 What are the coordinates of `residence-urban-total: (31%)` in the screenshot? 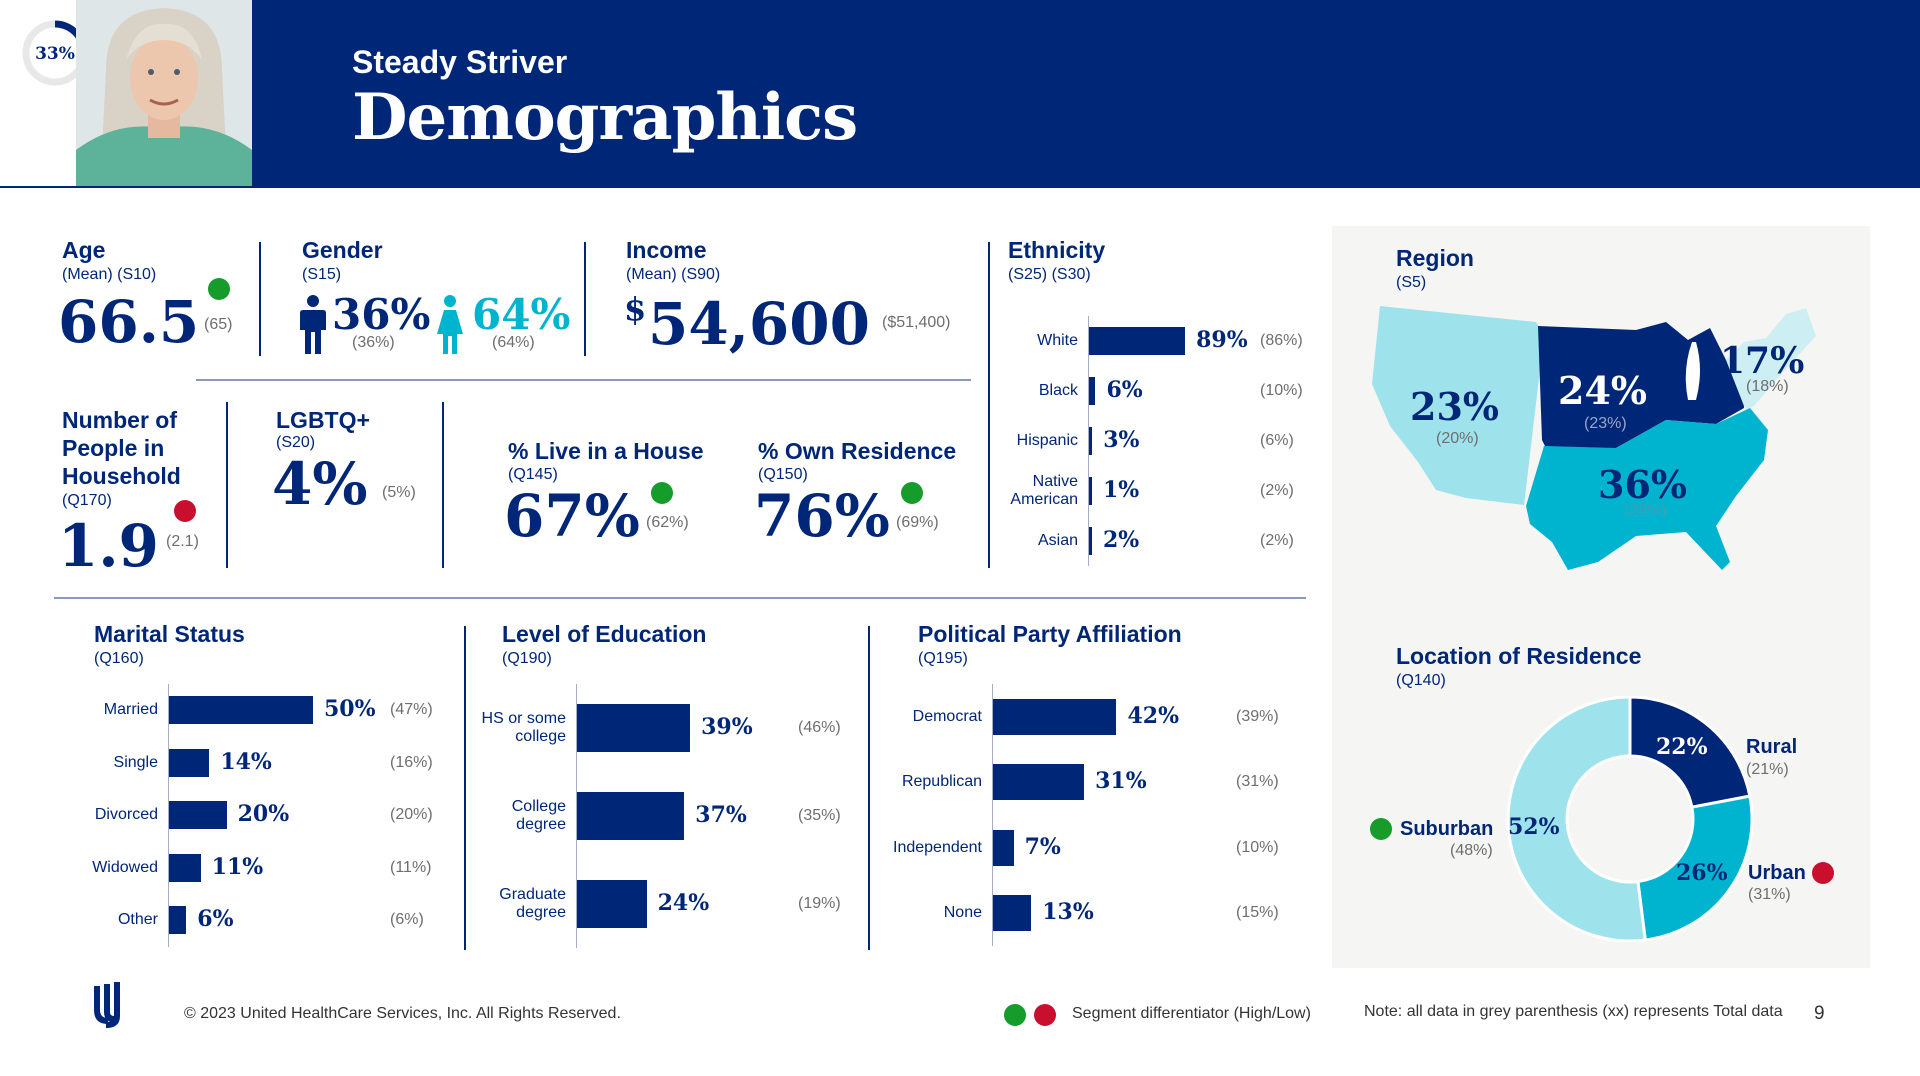 It's located at (1769, 894).